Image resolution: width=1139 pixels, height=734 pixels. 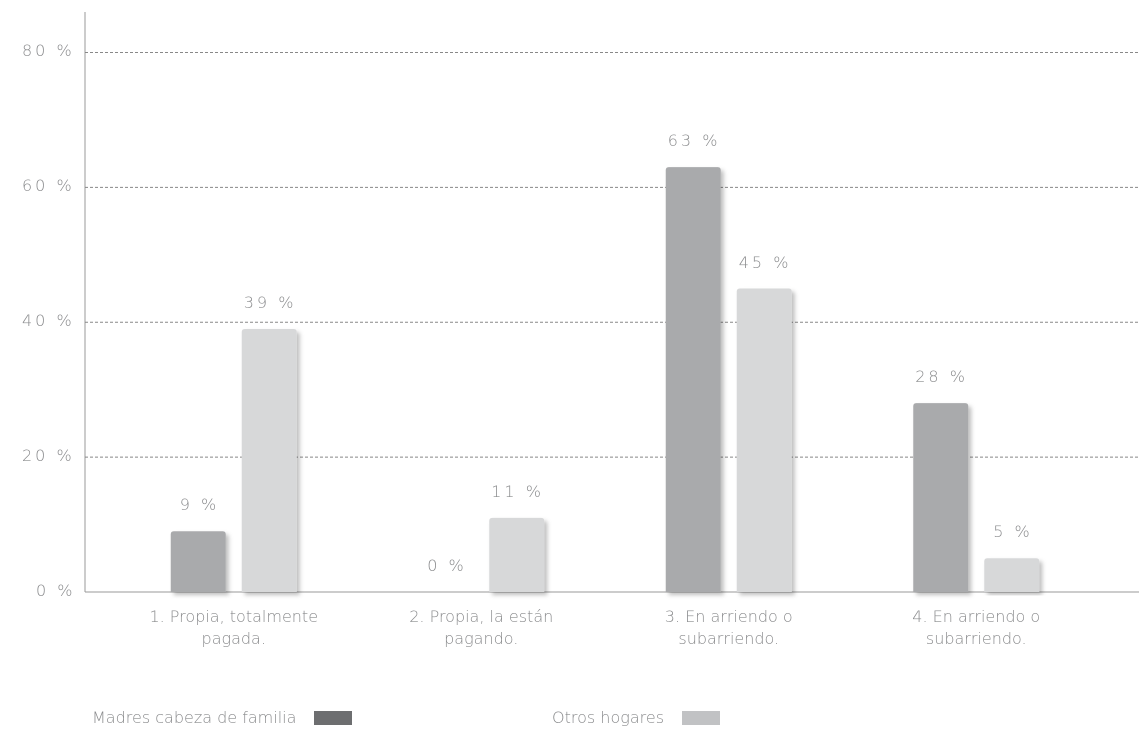 I want to click on data-label: 0 %, so click(x=447, y=565).